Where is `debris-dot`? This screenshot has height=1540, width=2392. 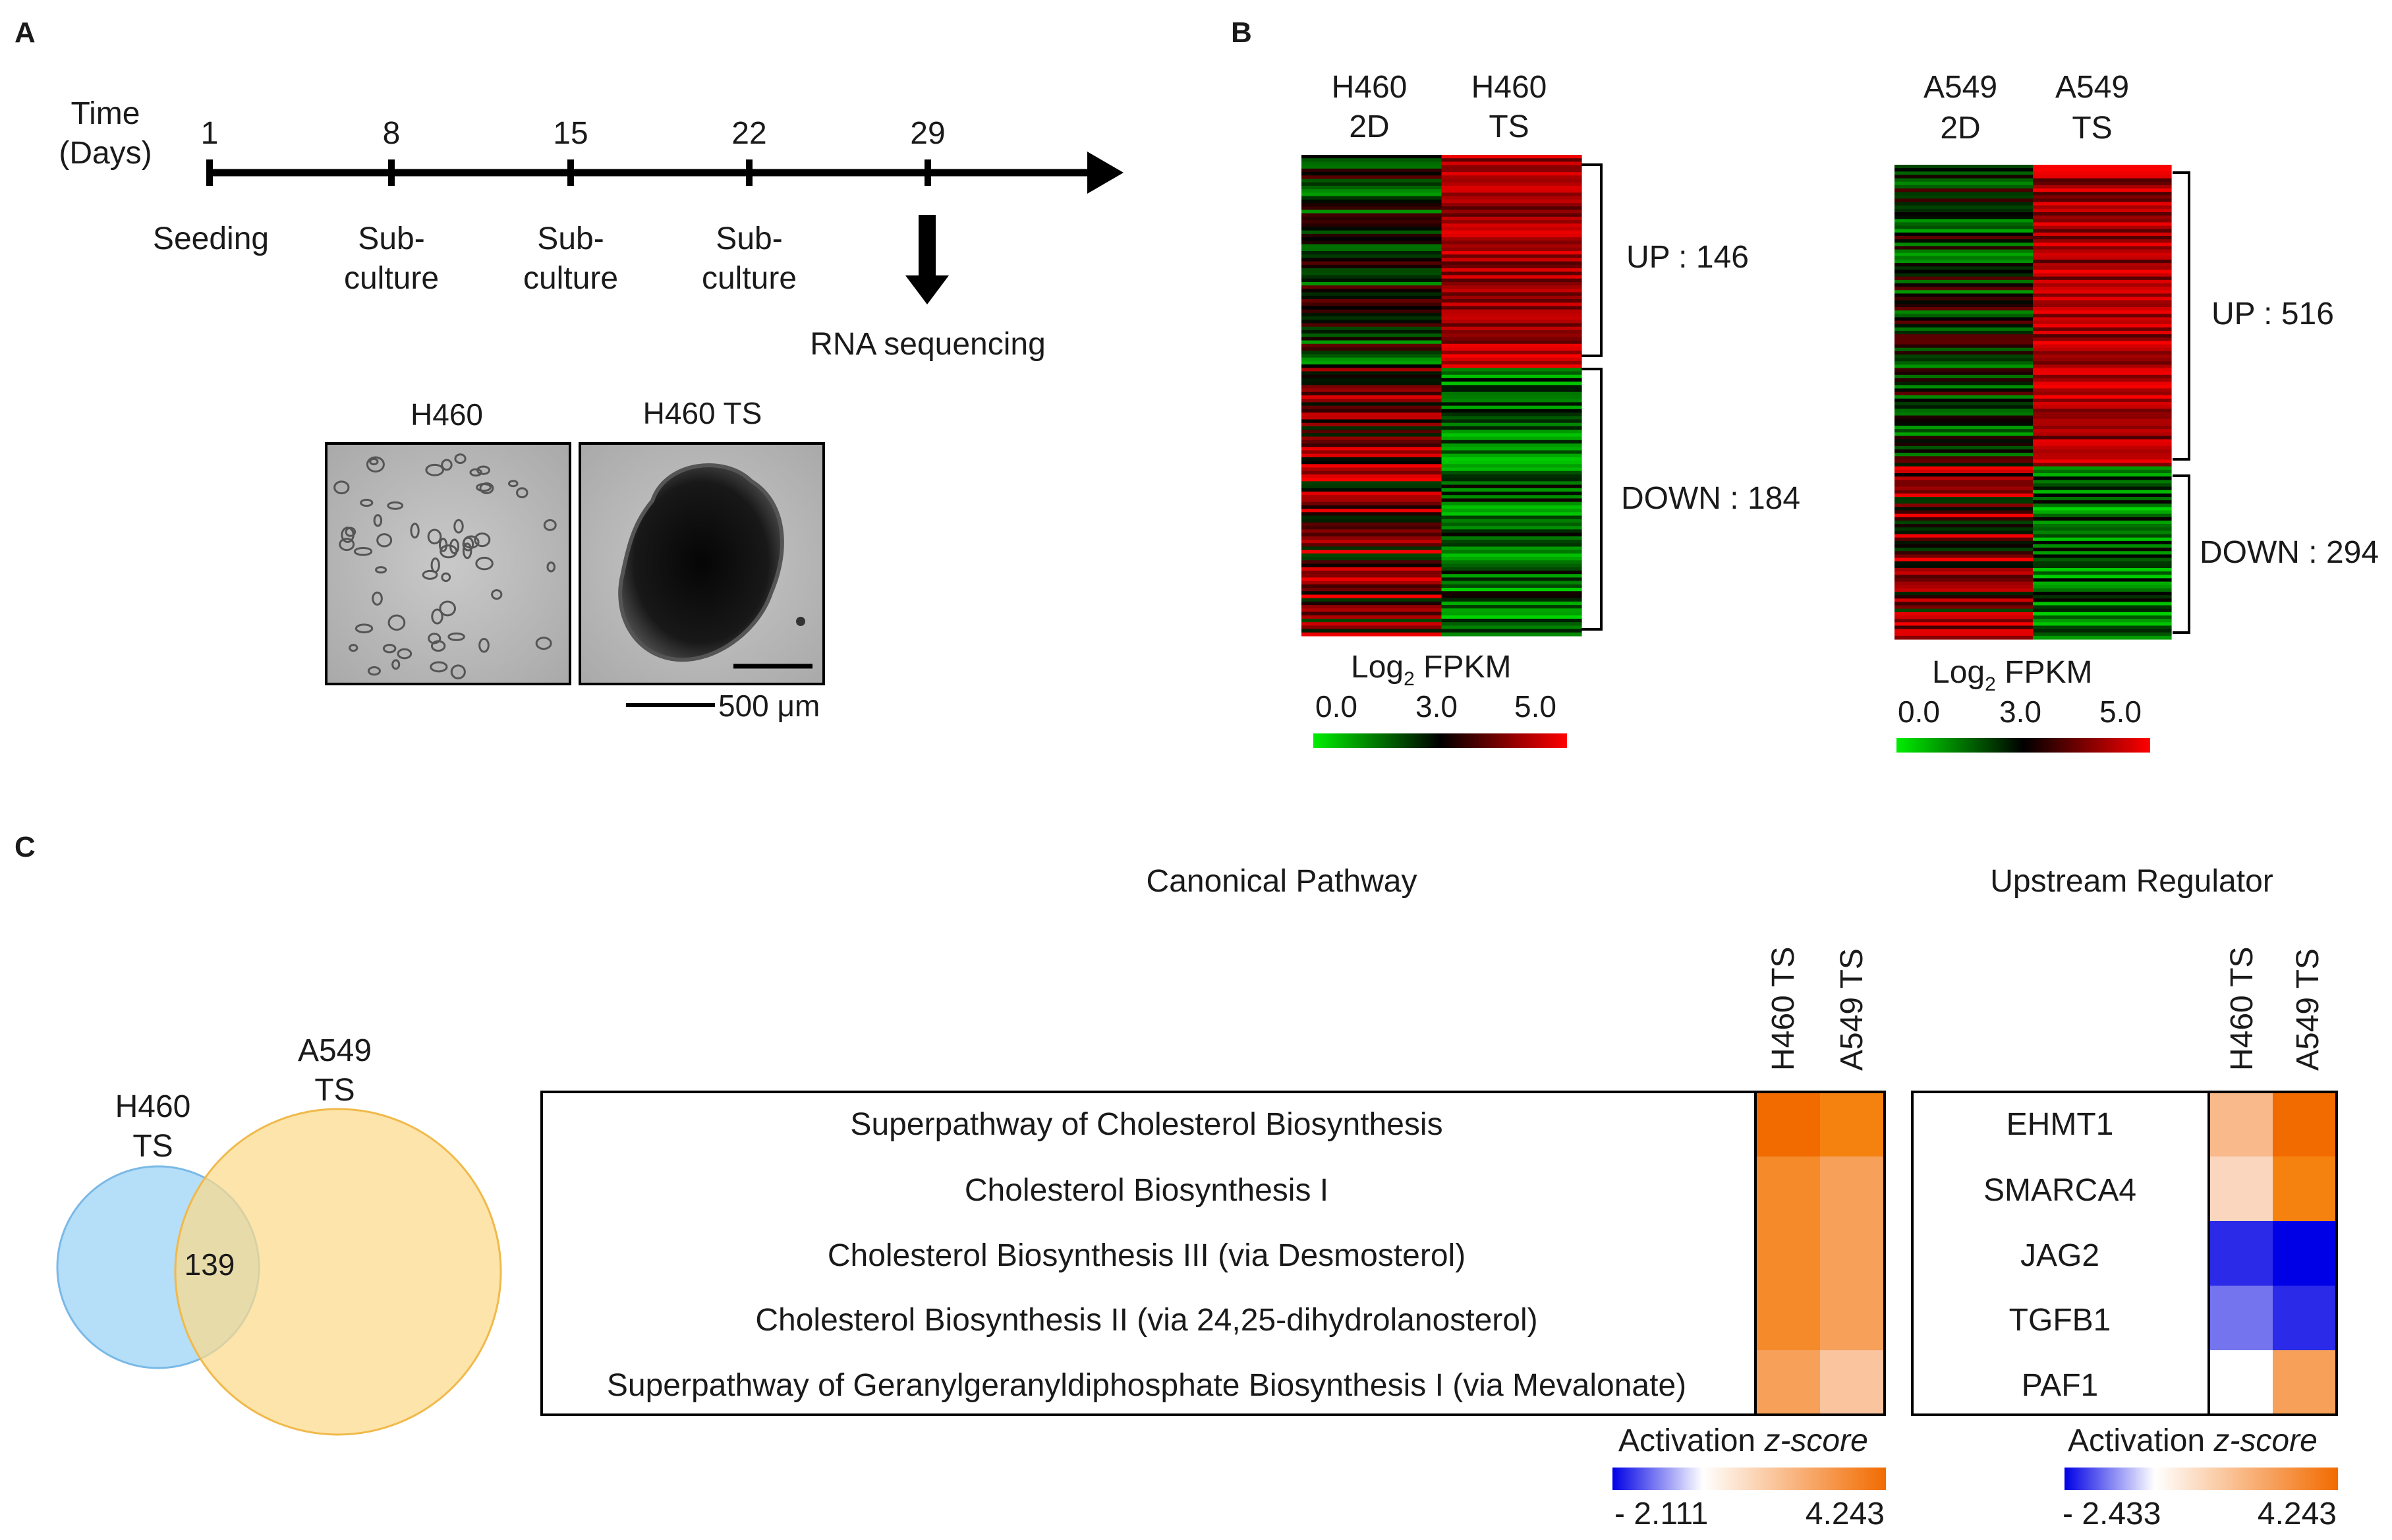 debris-dot is located at coordinates (800, 622).